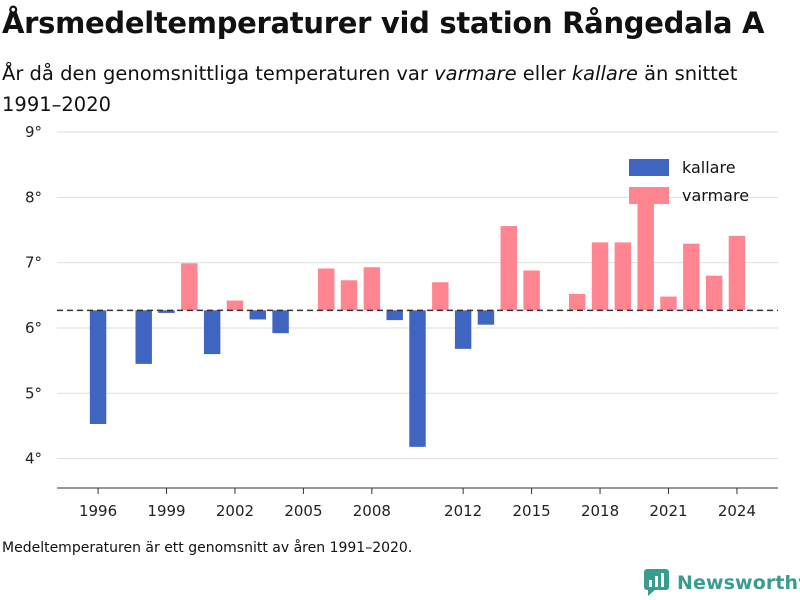 This screenshot has width=800, height=600. What do you see at coordinates (33, 393) in the screenshot?
I see `y-tick-label: 5°` at bounding box center [33, 393].